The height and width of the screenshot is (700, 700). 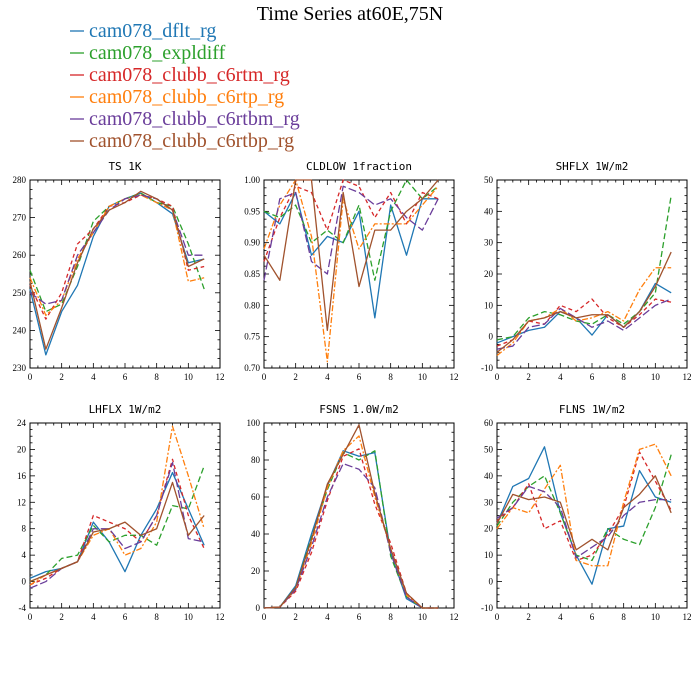 What do you see at coordinates (256, 460) in the screenshot?
I see `y-tick-label: 80` at bounding box center [256, 460].